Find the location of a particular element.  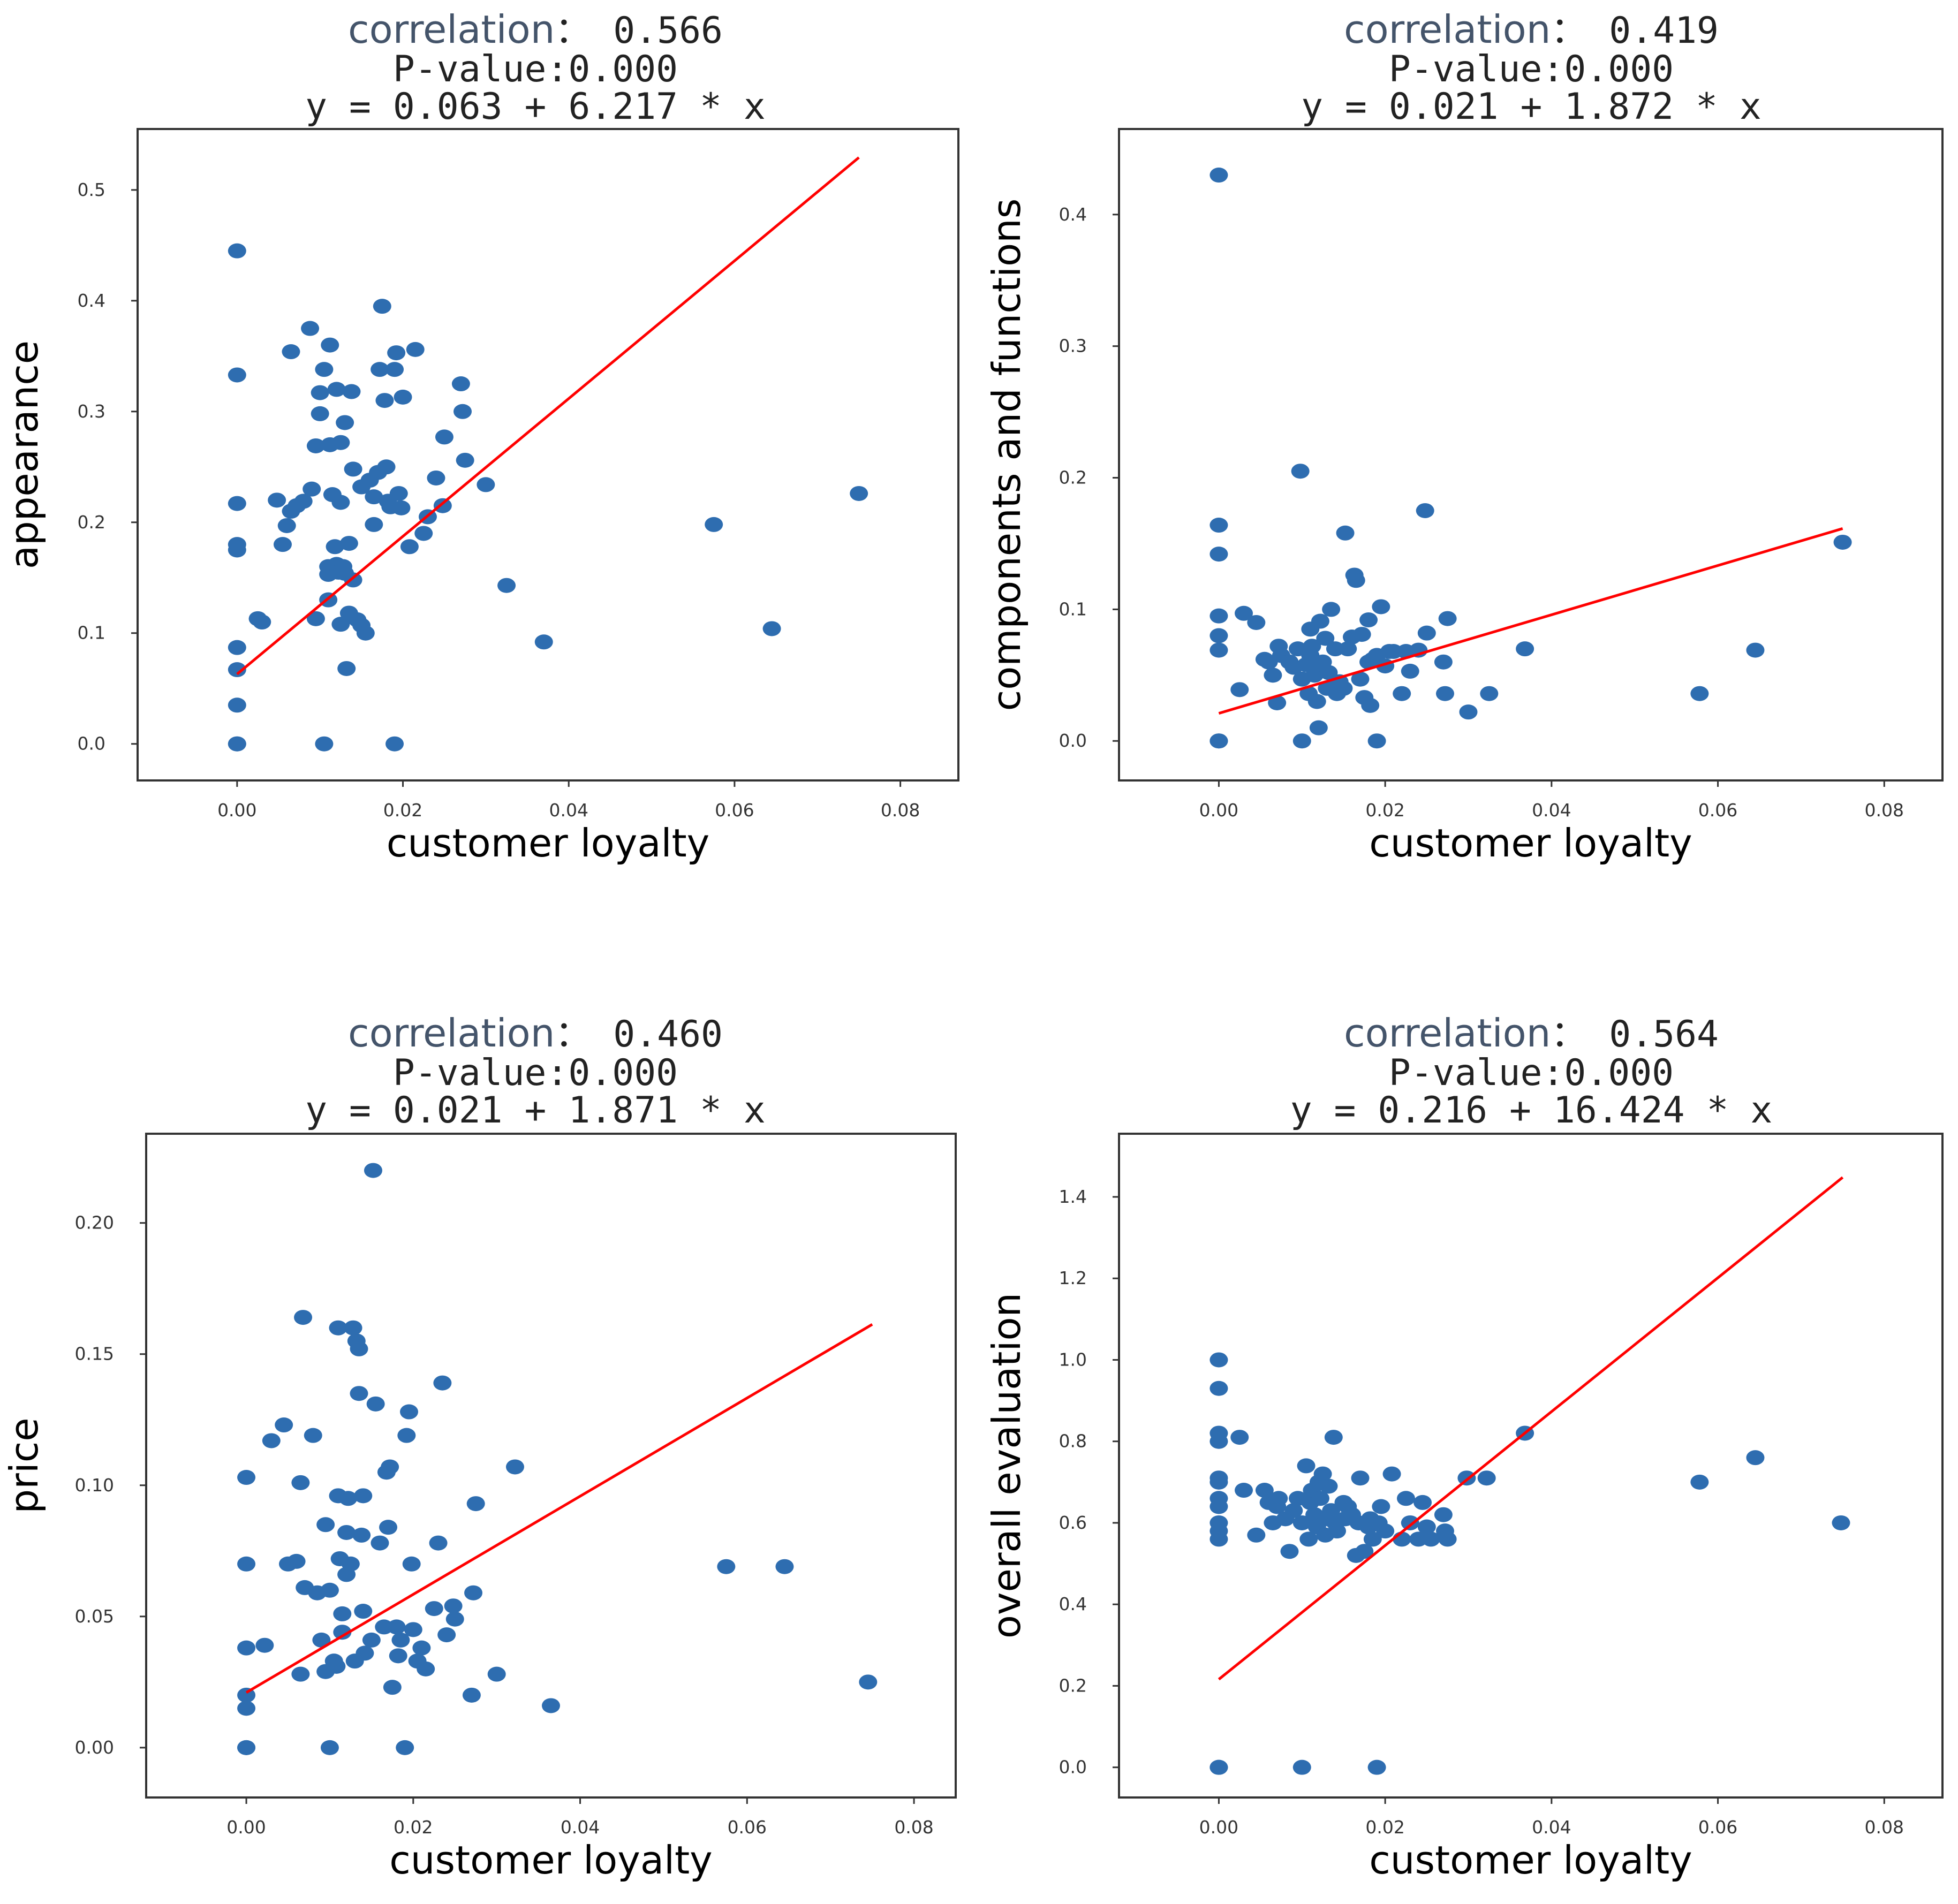

chart-title-equation: y = 0.021 + 1.871 * x is located at coordinates (536, 1111).